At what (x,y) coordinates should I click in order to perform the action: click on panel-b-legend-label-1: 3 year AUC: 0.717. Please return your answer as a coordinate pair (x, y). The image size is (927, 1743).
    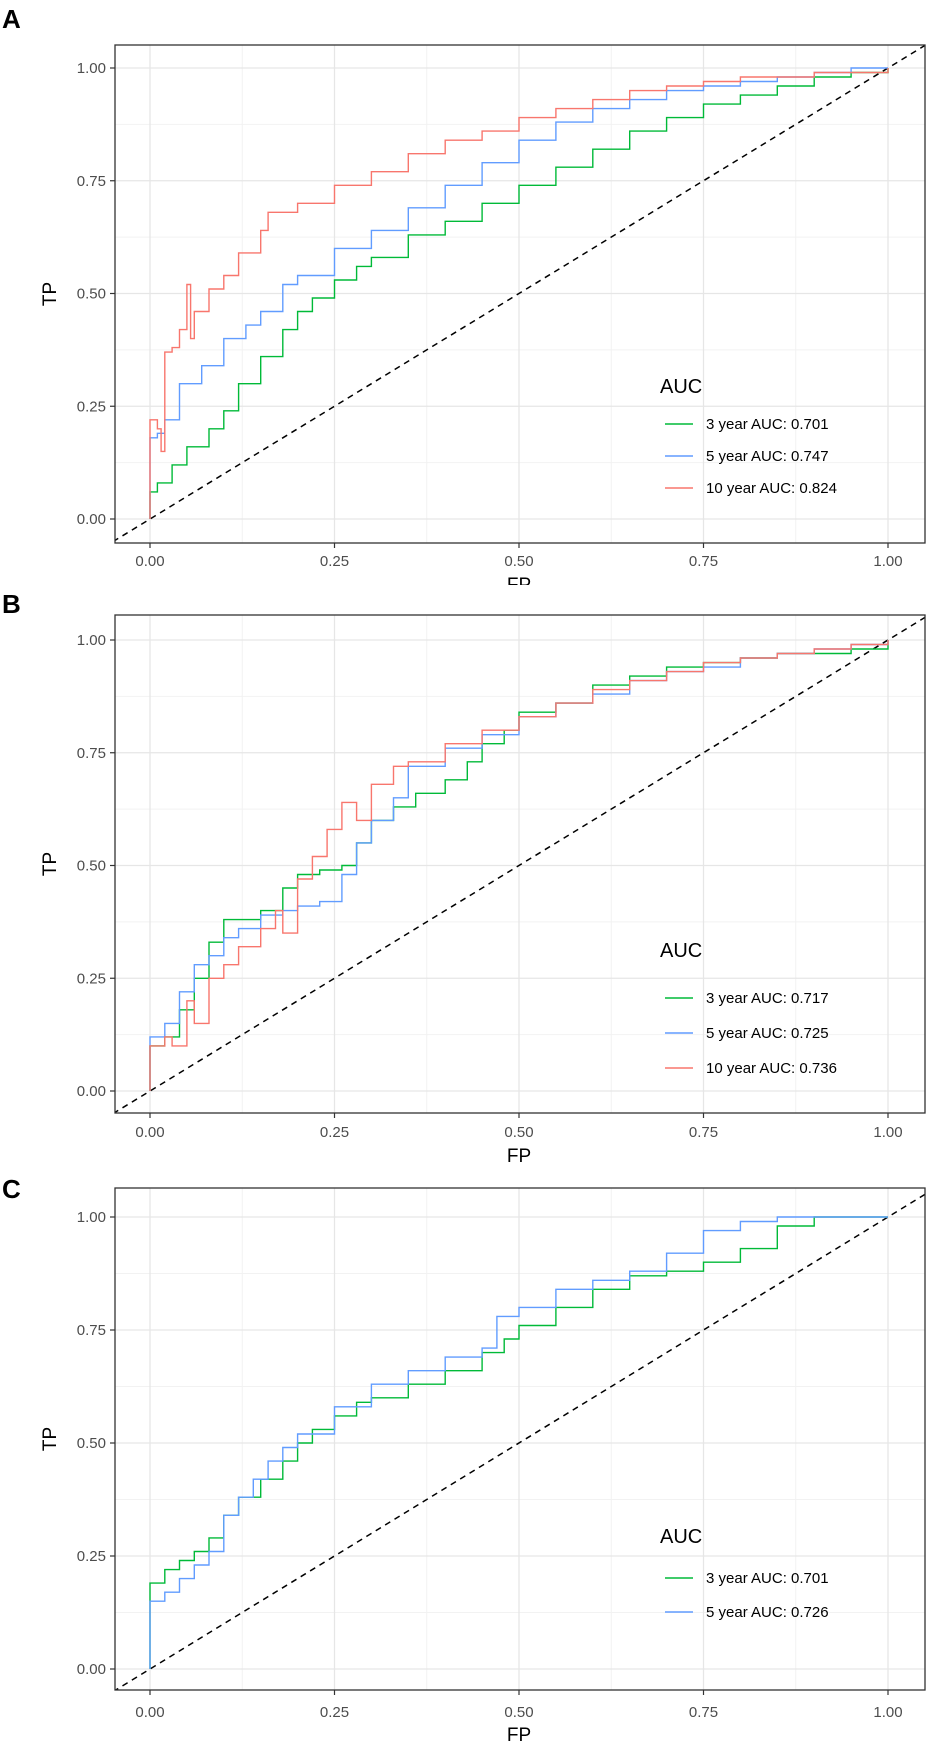
    Looking at the image, I should click on (767, 998).